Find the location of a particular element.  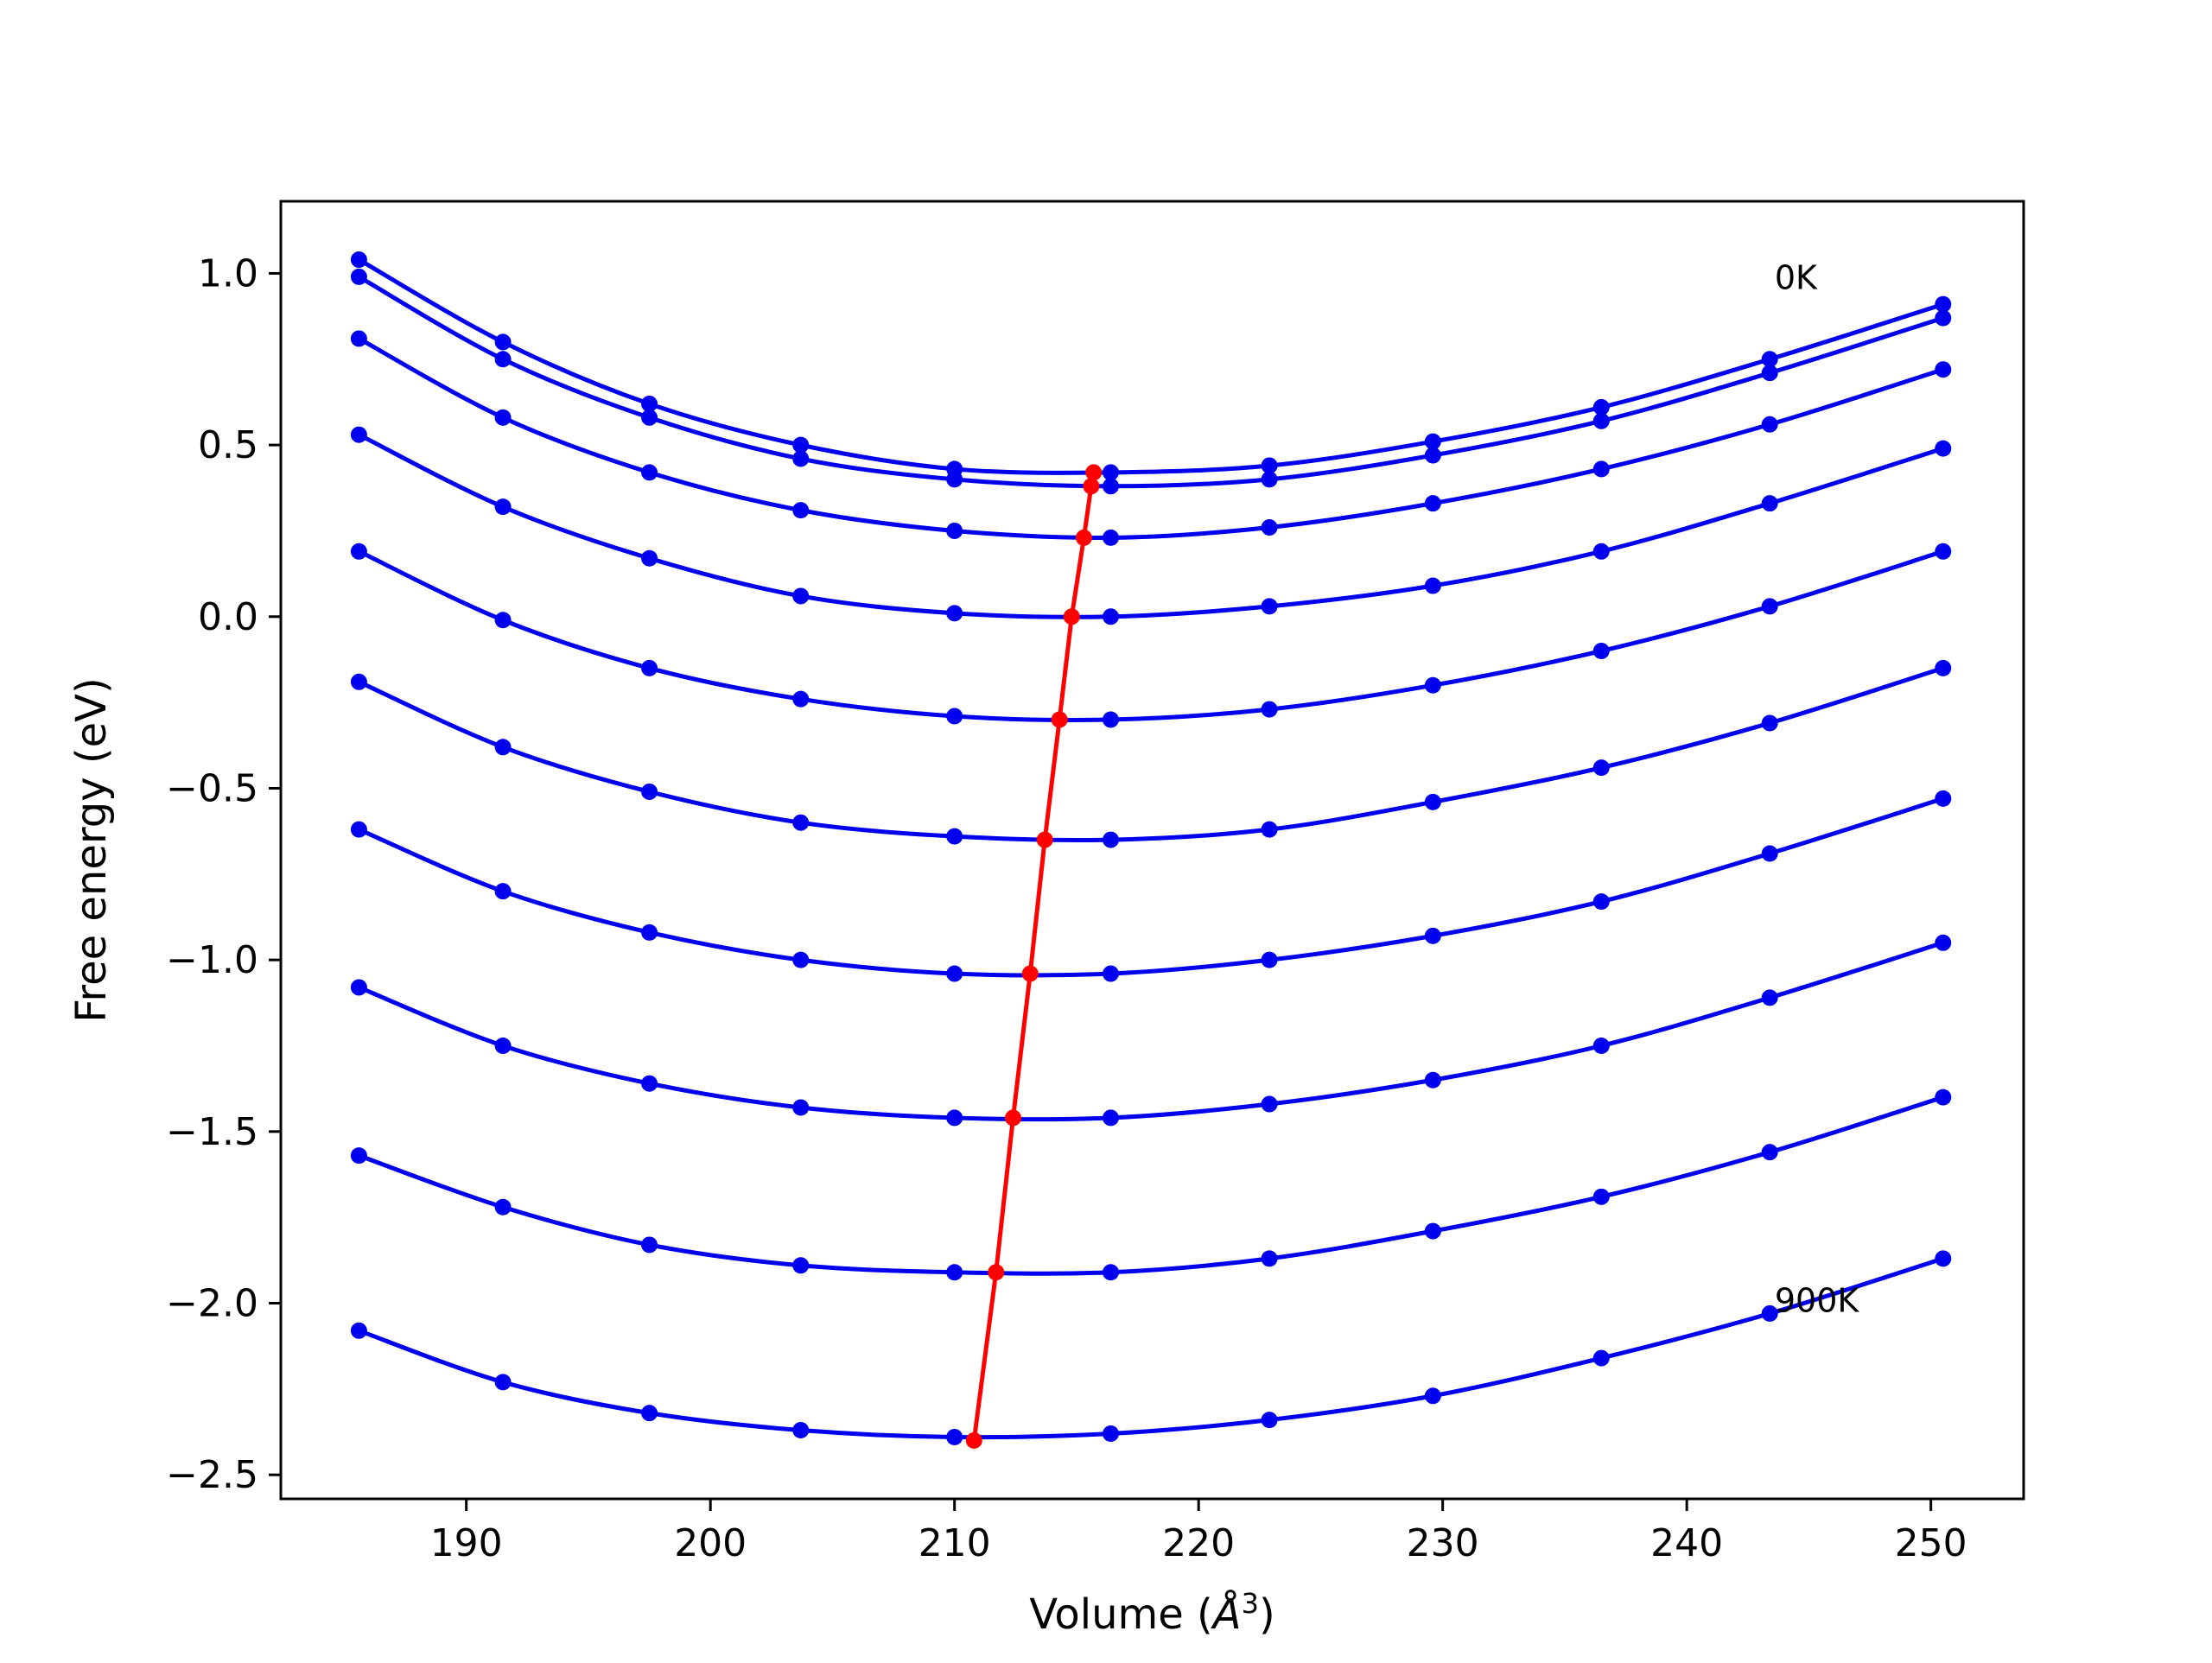

x-tick-label: 250 is located at coordinates (1931, 1543).